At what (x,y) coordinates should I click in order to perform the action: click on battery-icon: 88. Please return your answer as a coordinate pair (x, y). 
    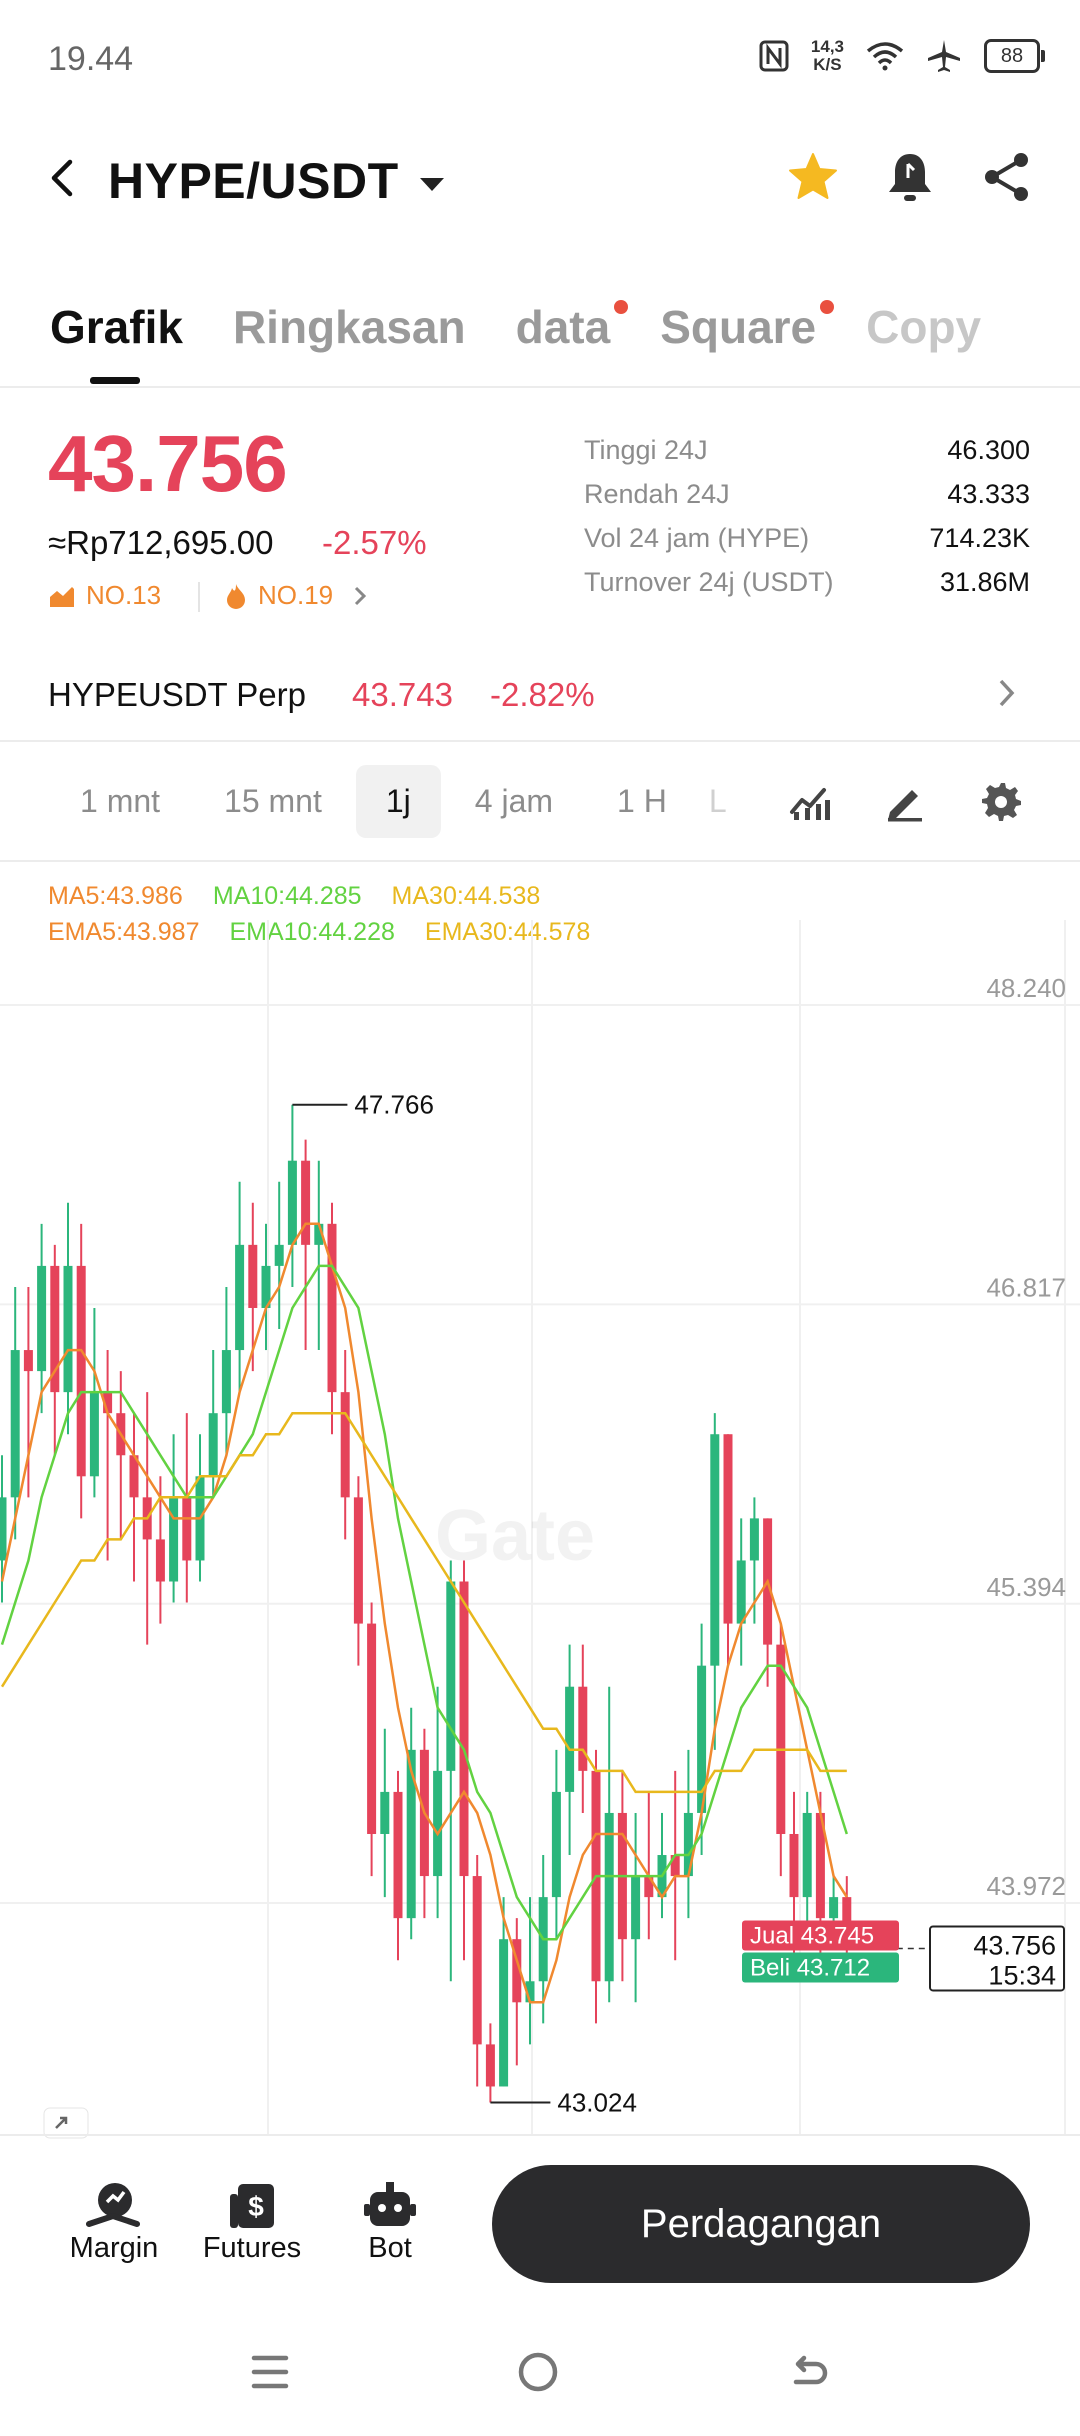
    Looking at the image, I should click on (1014, 56).